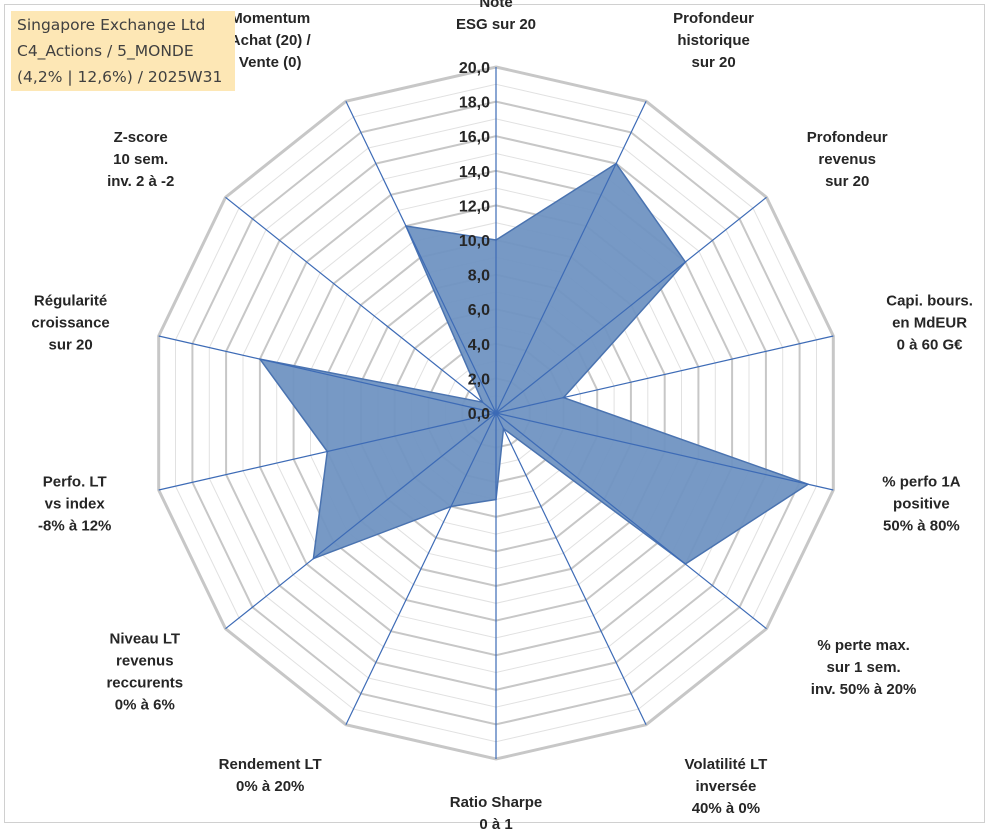 The image size is (991, 829). Describe the element at coordinates (145, 705) in the screenshot. I see `axis-label-line: 0% à 6%` at that location.